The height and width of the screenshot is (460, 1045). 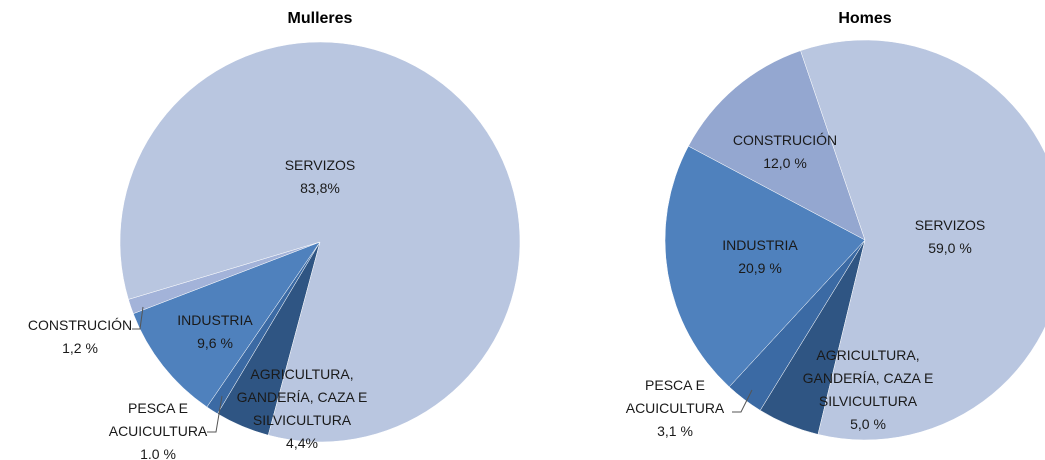 What do you see at coordinates (320, 188) in the screenshot?
I see `value-label: 83,8%` at bounding box center [320, 188].